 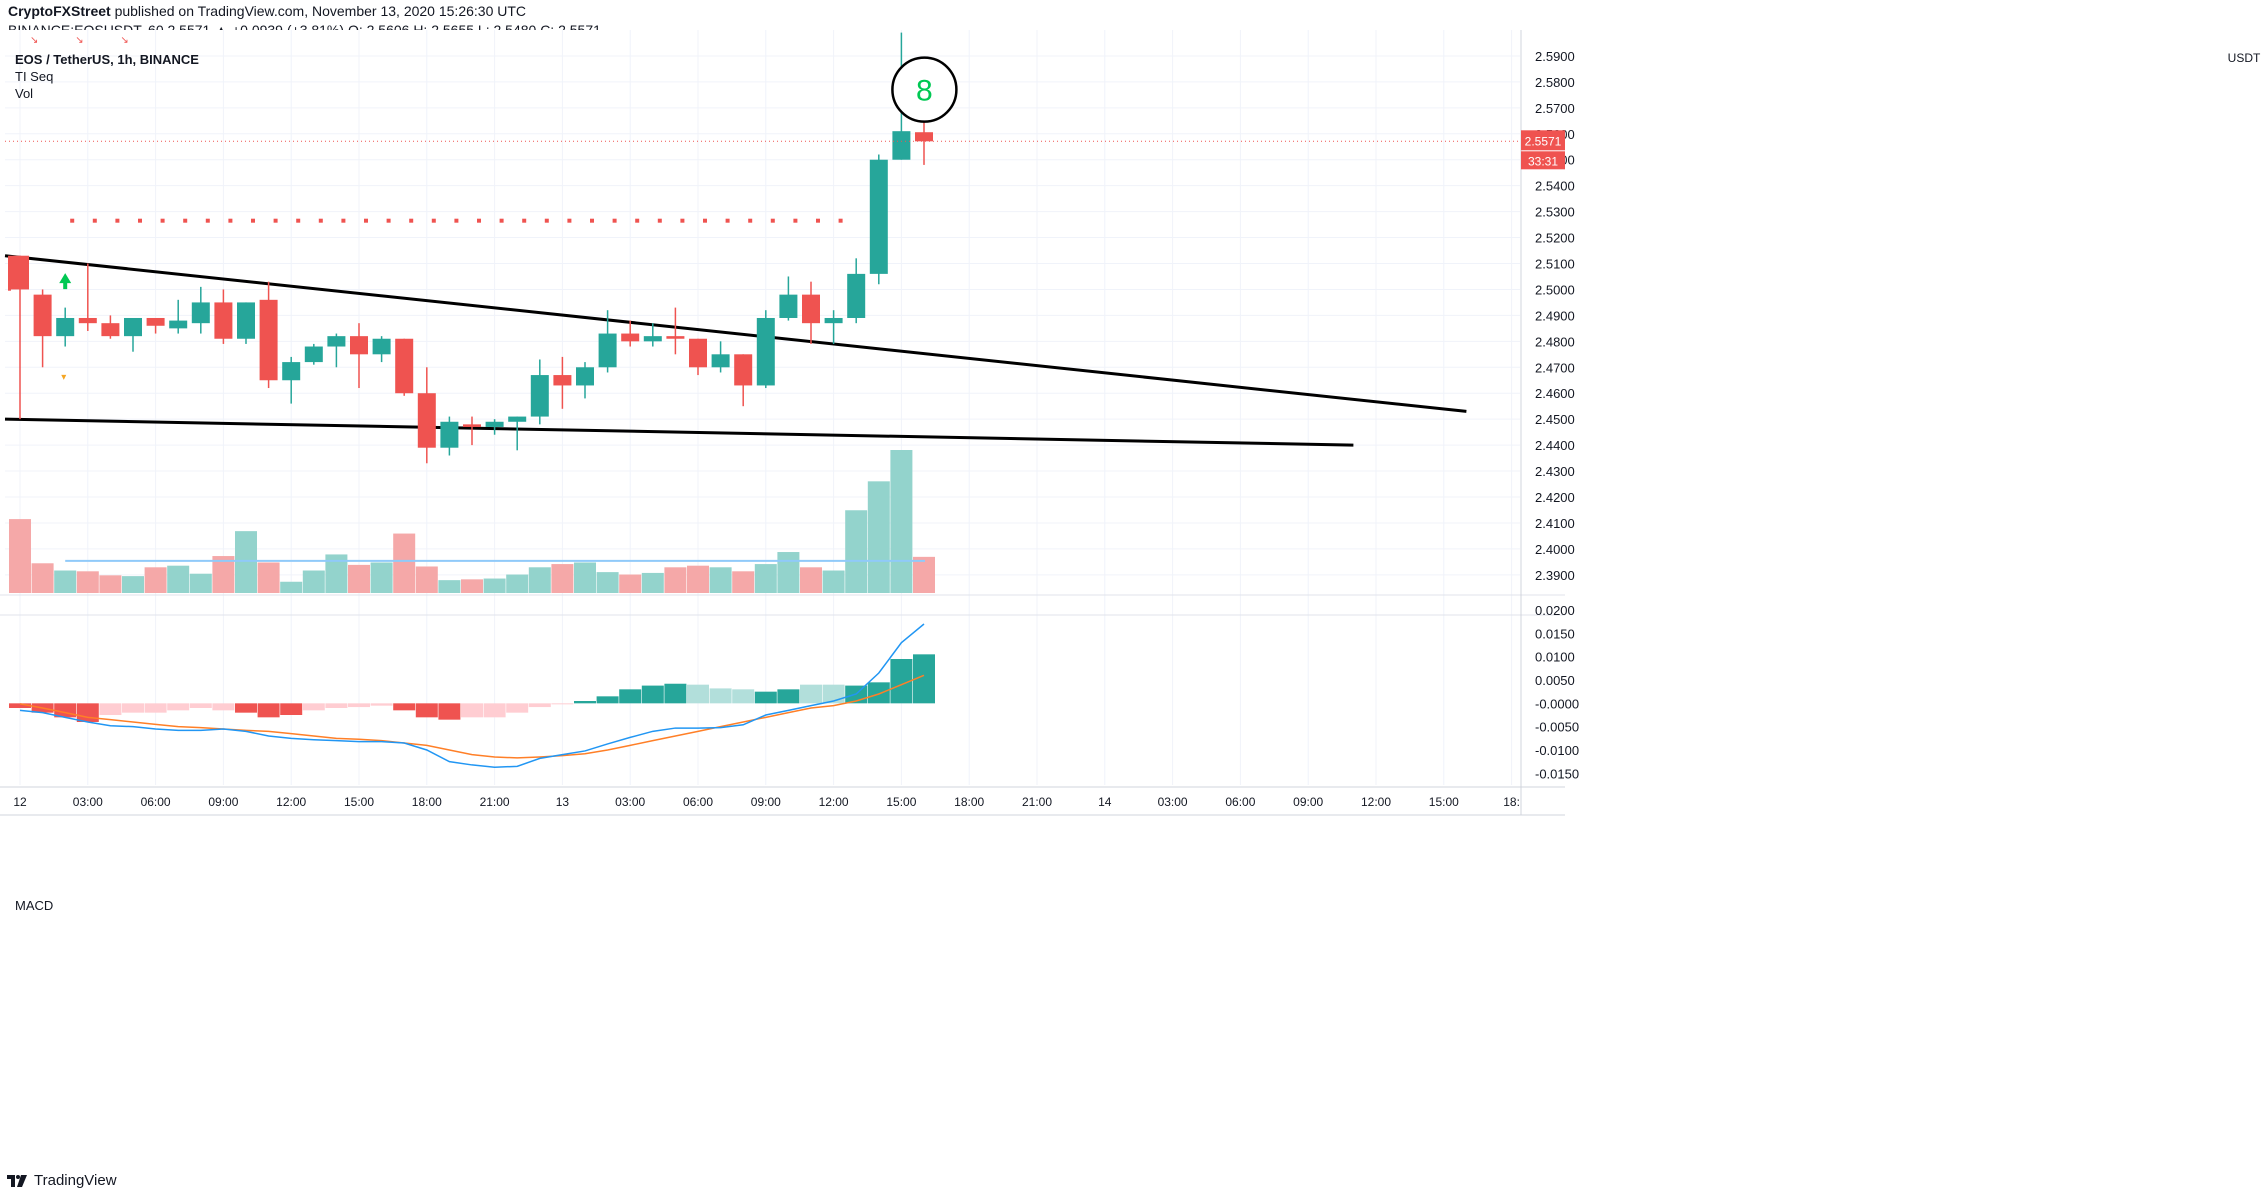 What do you see at coordinates (1555, 82) in the screenshot?
I see `price-tick-label: 2.5800` at bounding box center [1555, 82].